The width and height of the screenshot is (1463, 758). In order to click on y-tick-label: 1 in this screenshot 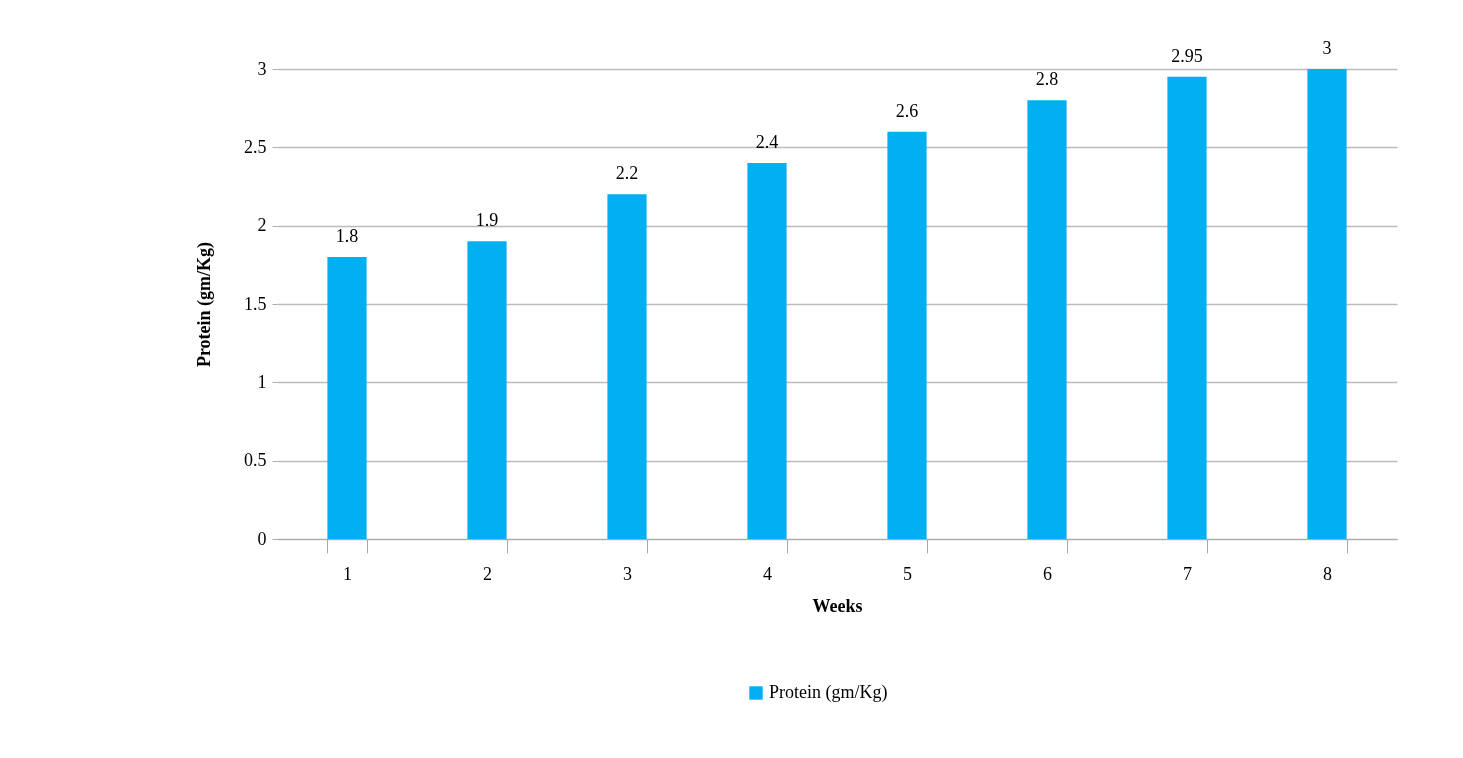, I will do `click(262, 381)`.